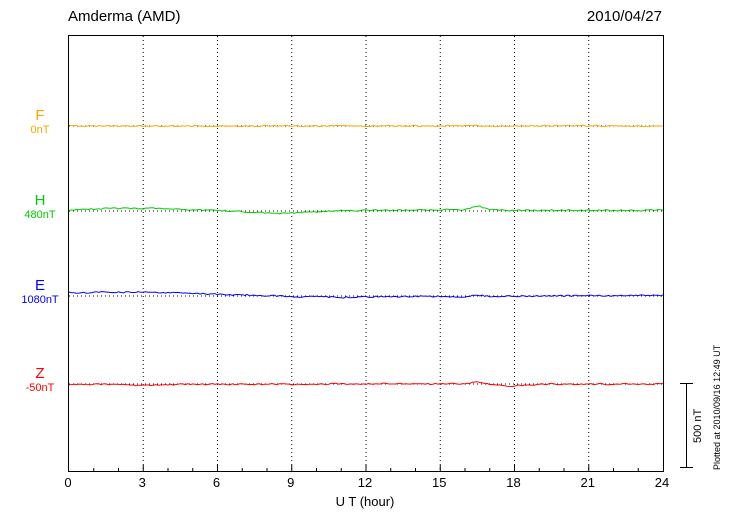  What do you see at coordinates (365, 501) in the screenshot?
I see `x-axis-title: U T (hour)` at bounding box center [365, 501].